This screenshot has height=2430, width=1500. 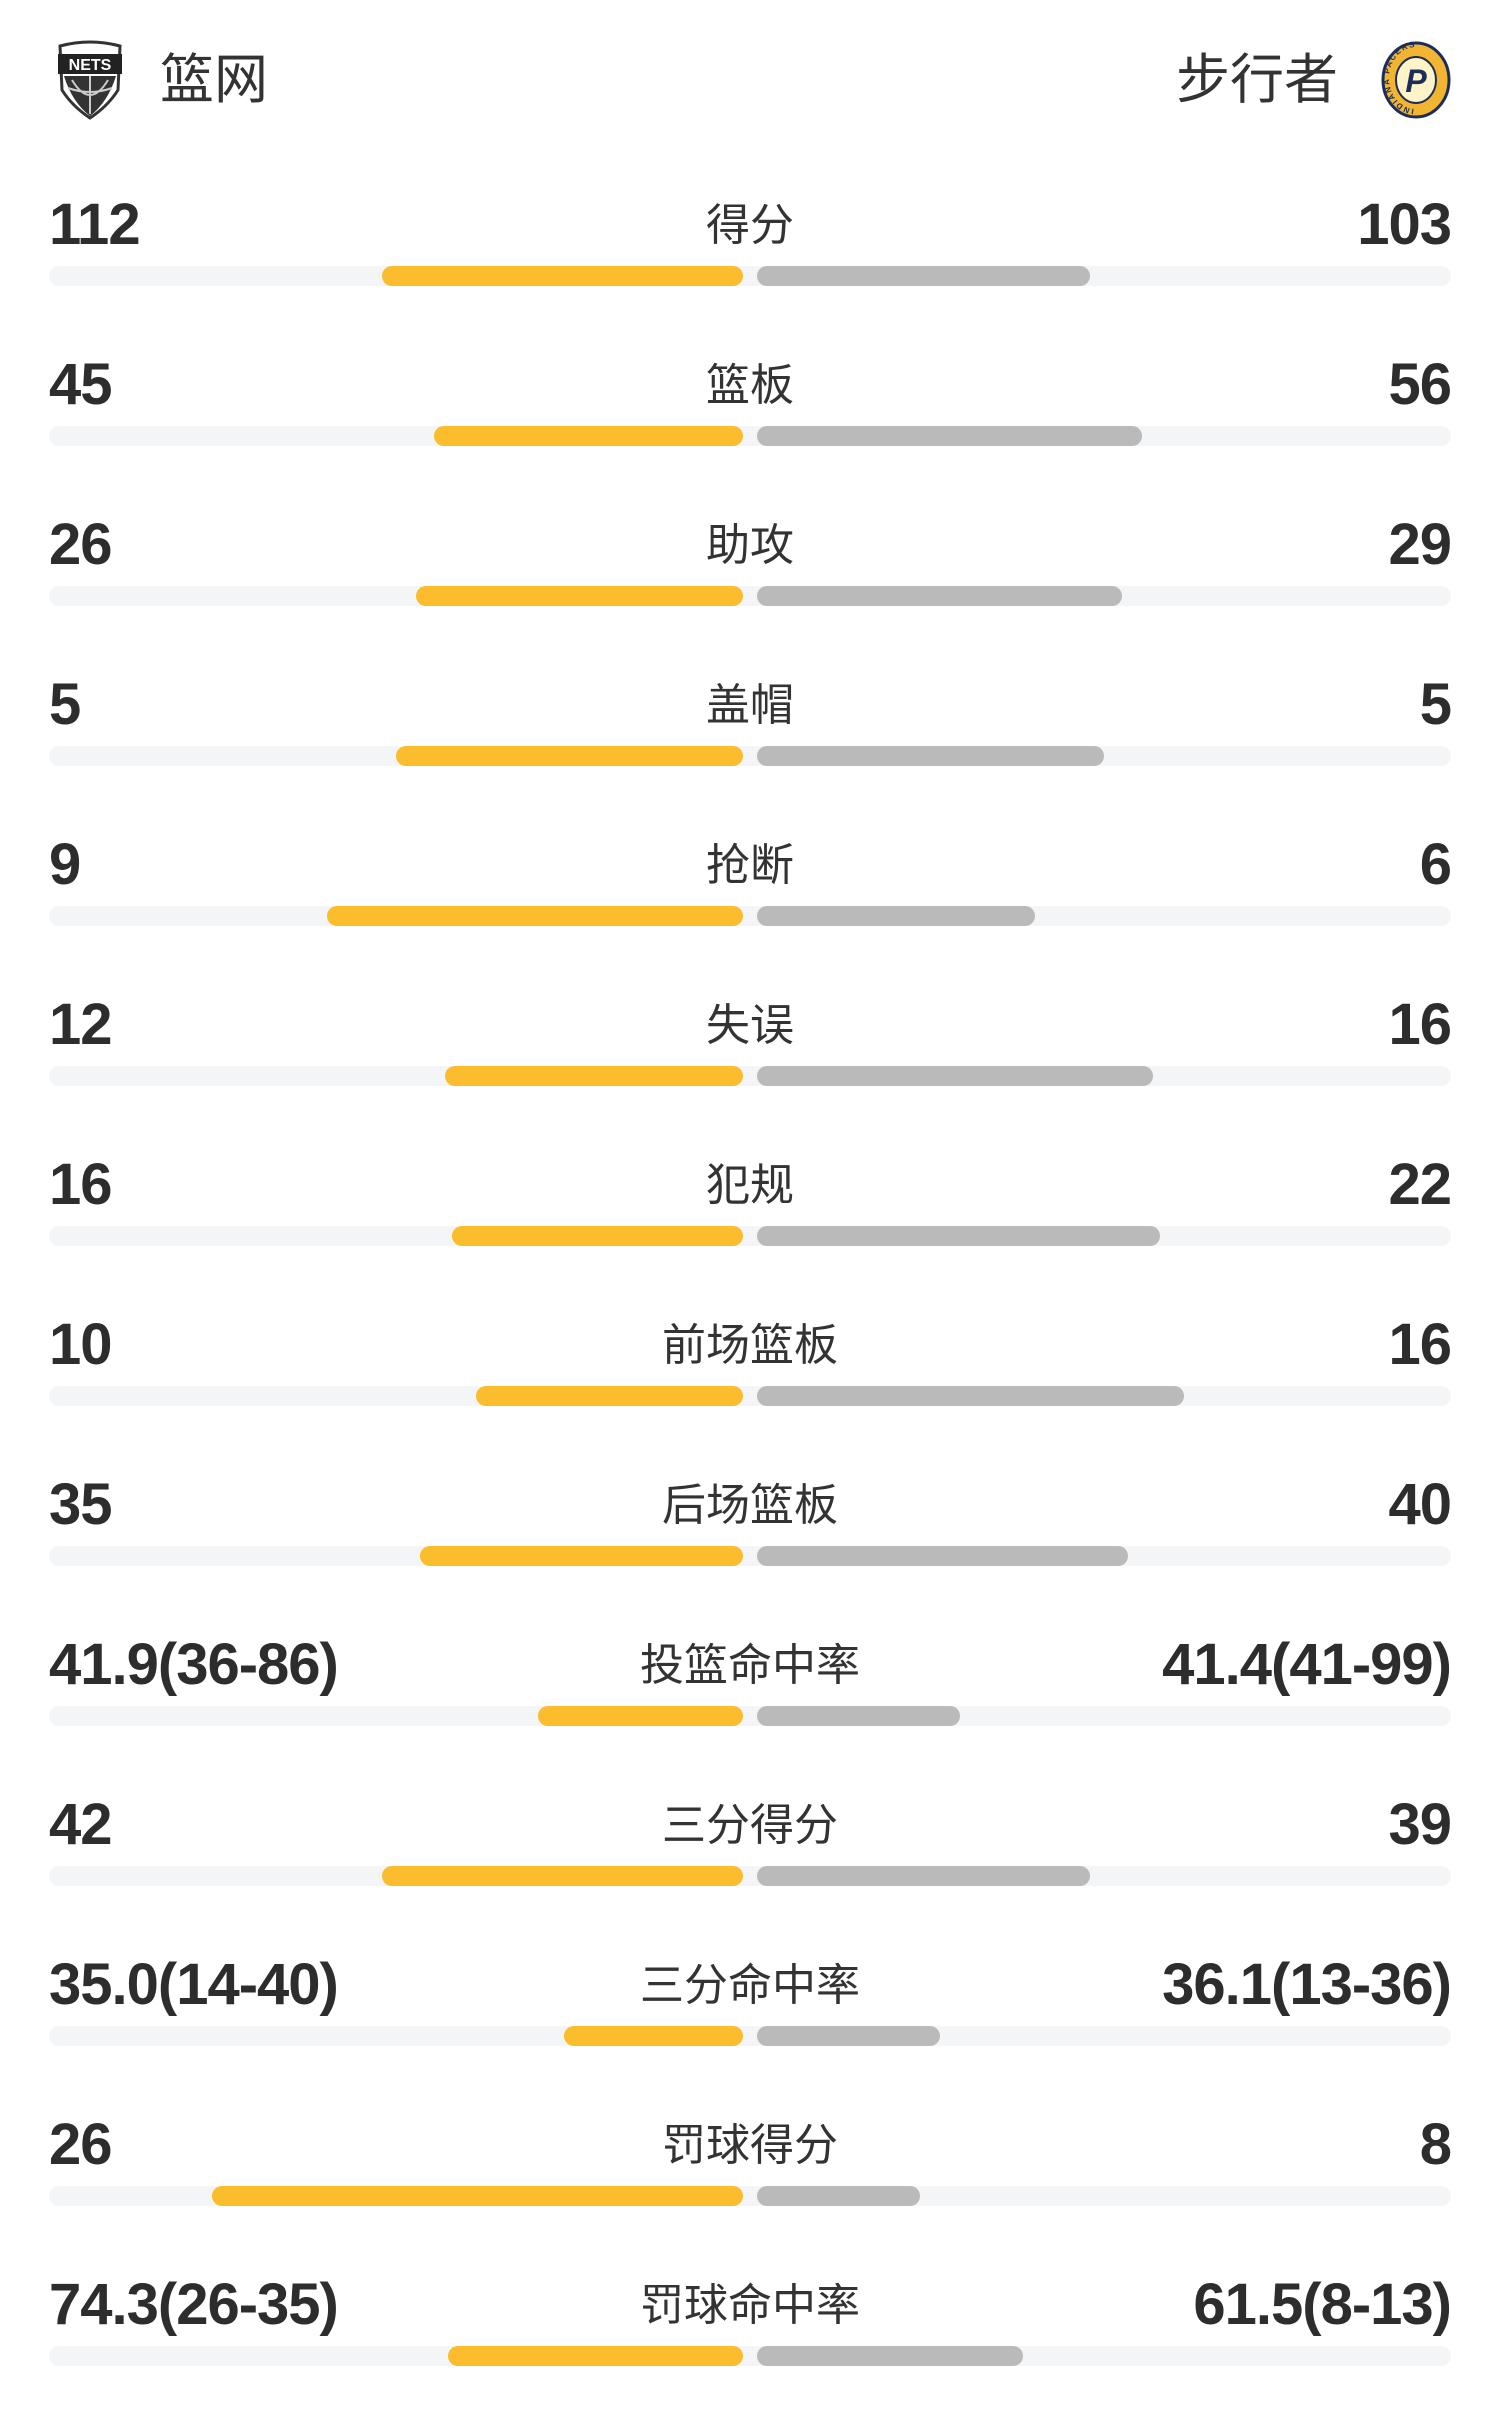 I want to click on svg-text: P, so click(x=1416, y=81).